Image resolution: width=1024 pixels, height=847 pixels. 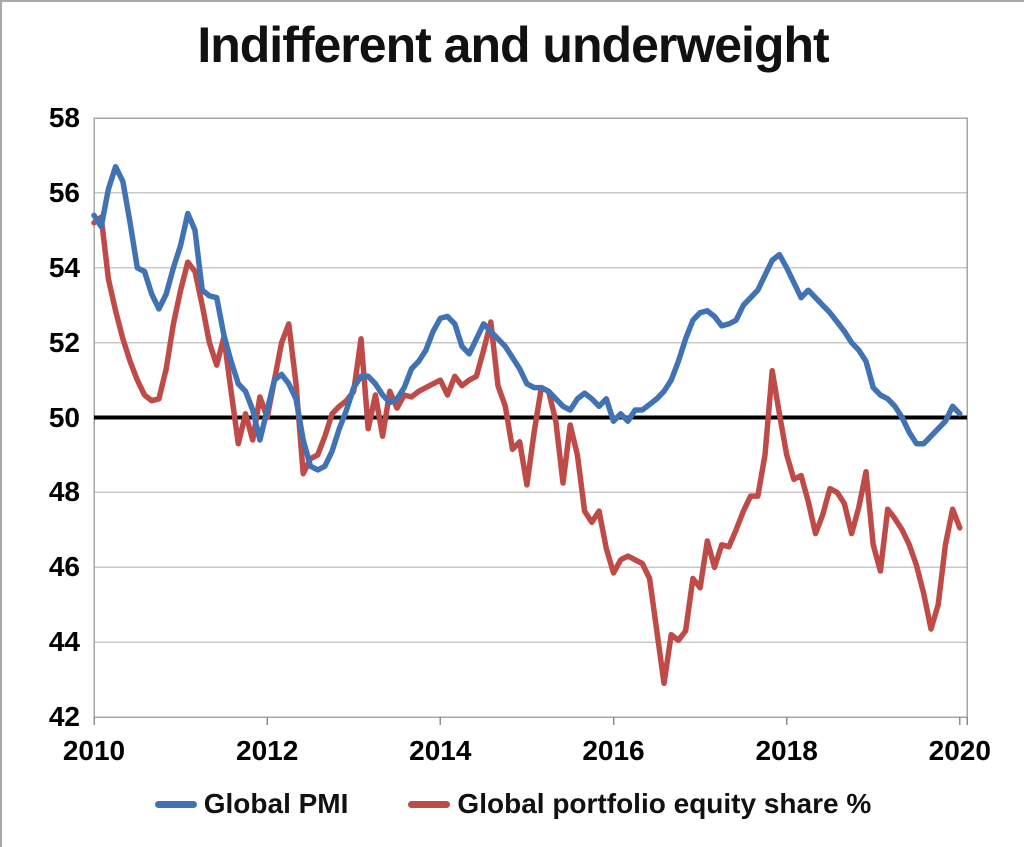 What do you see at coordinates (64, 117) in the screenshot?
I see `y-axis-tick-label-58: 58` at bounding box center [64, 117].